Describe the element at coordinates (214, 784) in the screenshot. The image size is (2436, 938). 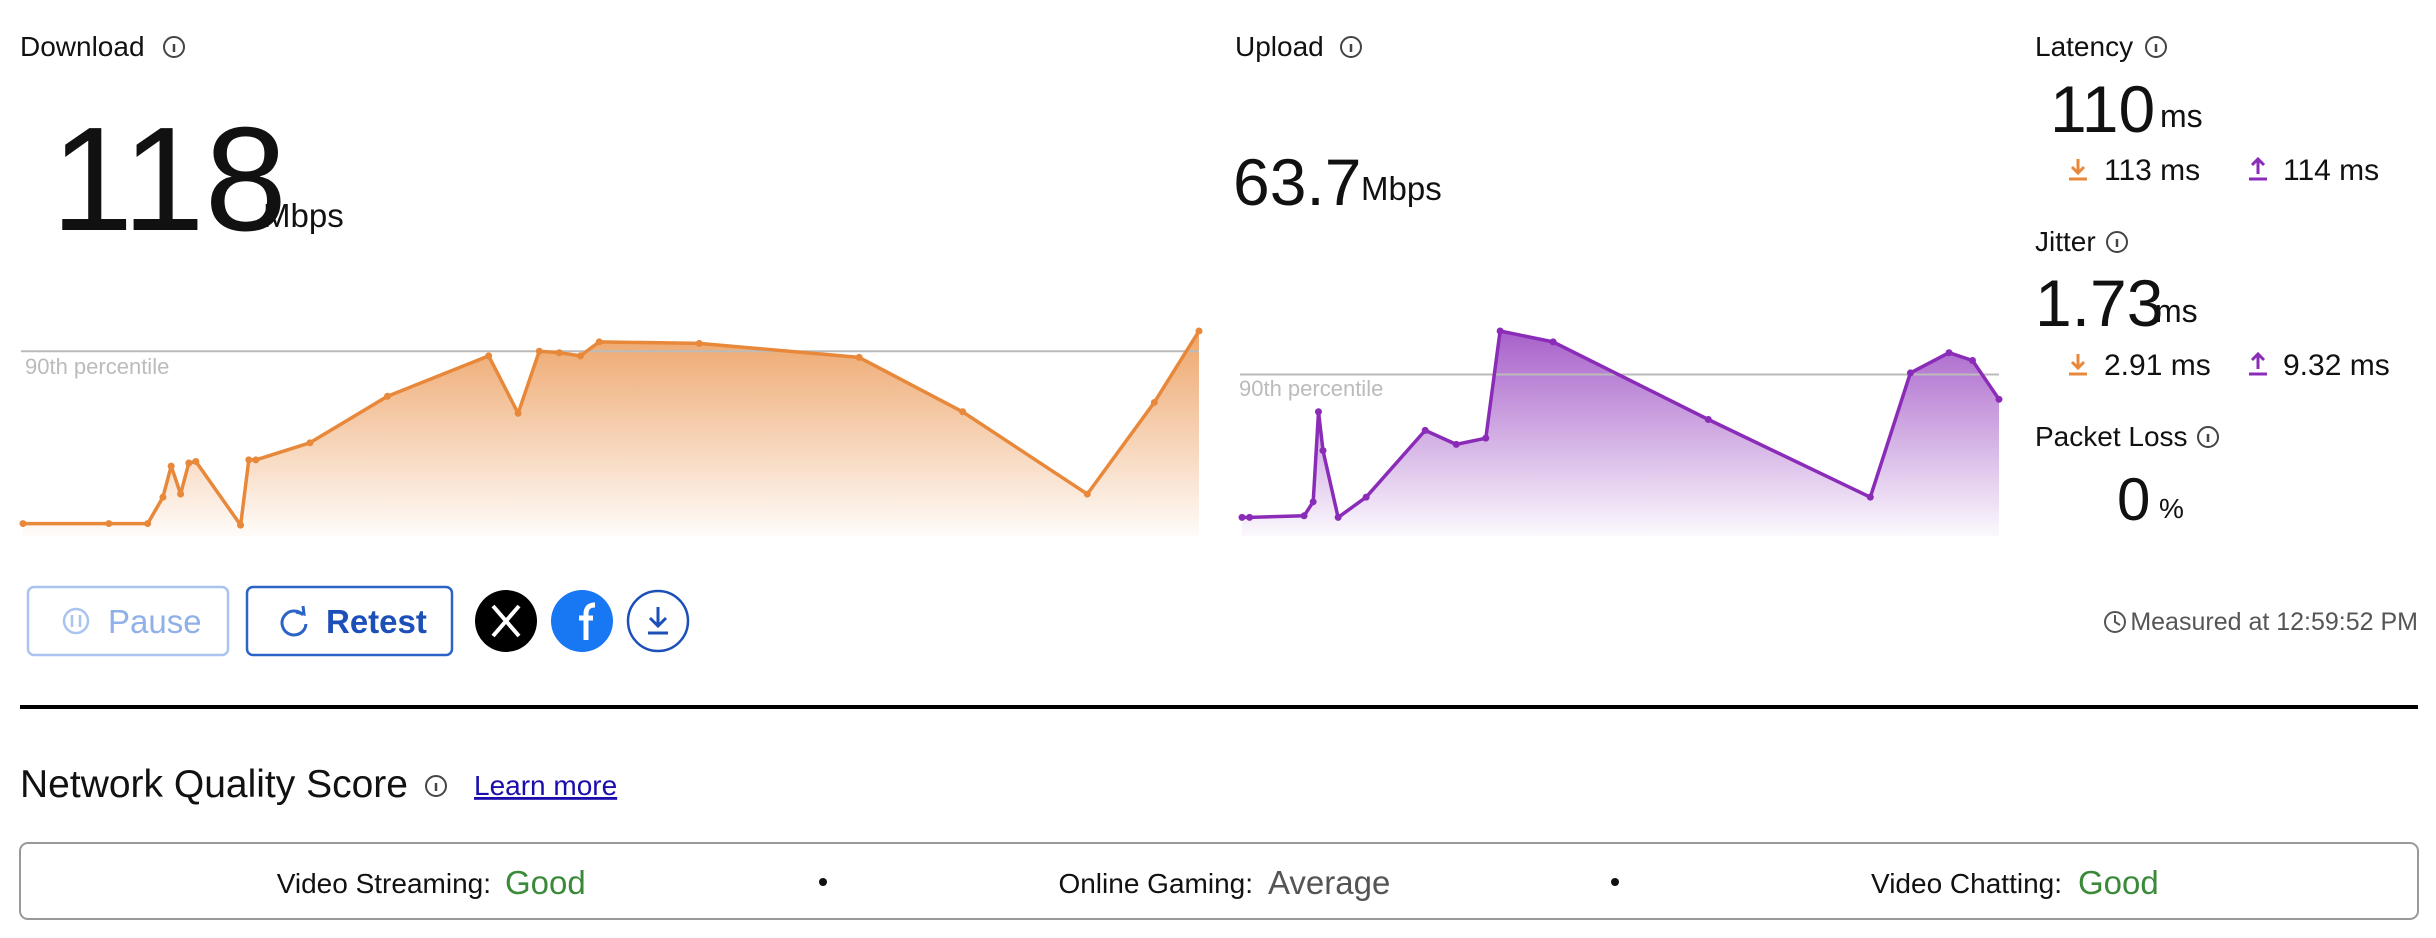
I see `nqs-title: Network Quality Score` at that location.